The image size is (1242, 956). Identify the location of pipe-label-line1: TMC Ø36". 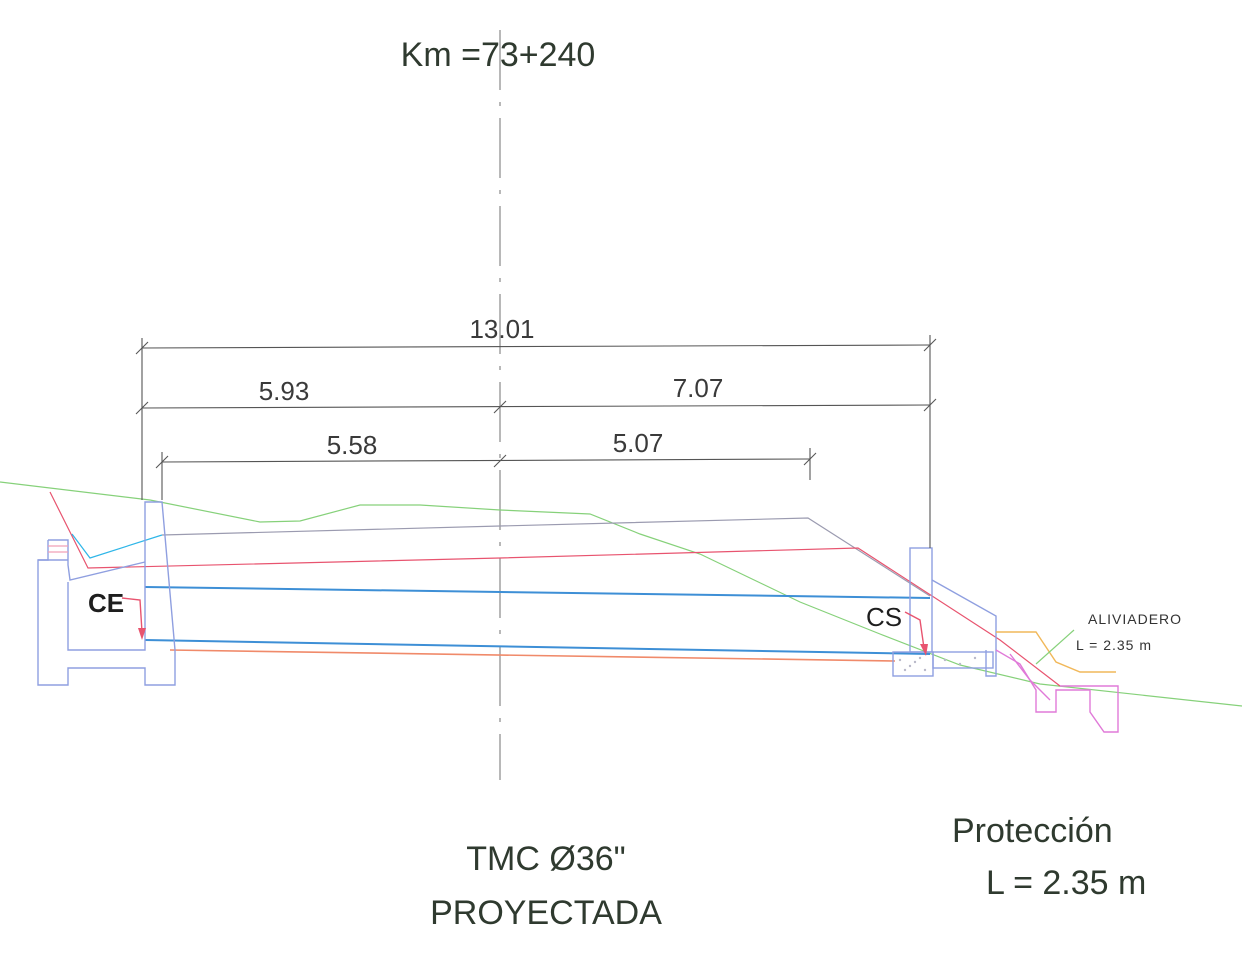
(545, 859).